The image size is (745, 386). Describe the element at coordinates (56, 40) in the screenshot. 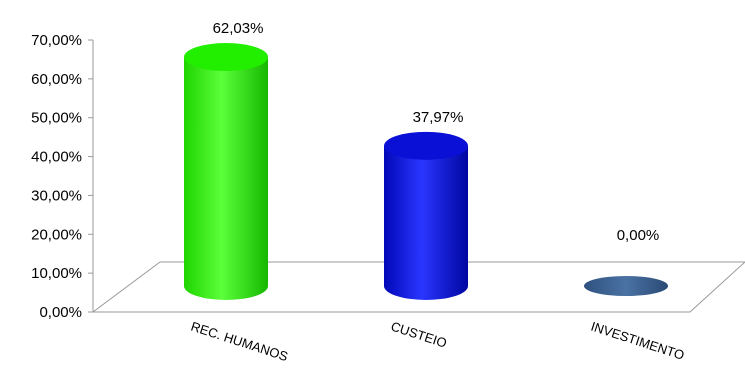

I see `y-tick-label: 70,00%` at that location.